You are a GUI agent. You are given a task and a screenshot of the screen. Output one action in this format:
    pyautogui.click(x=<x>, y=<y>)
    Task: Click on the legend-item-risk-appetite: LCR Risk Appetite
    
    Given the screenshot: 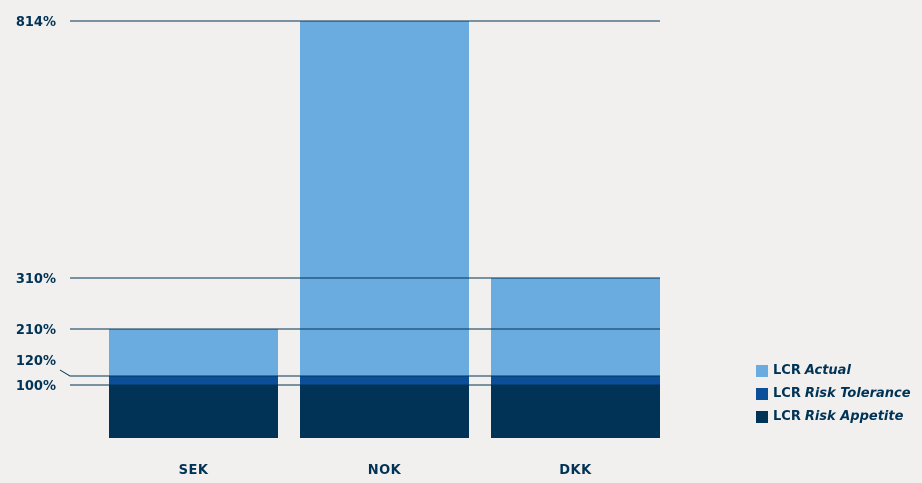 What is the action you would take?
    pyautogui.click(x=833, y=416)
    